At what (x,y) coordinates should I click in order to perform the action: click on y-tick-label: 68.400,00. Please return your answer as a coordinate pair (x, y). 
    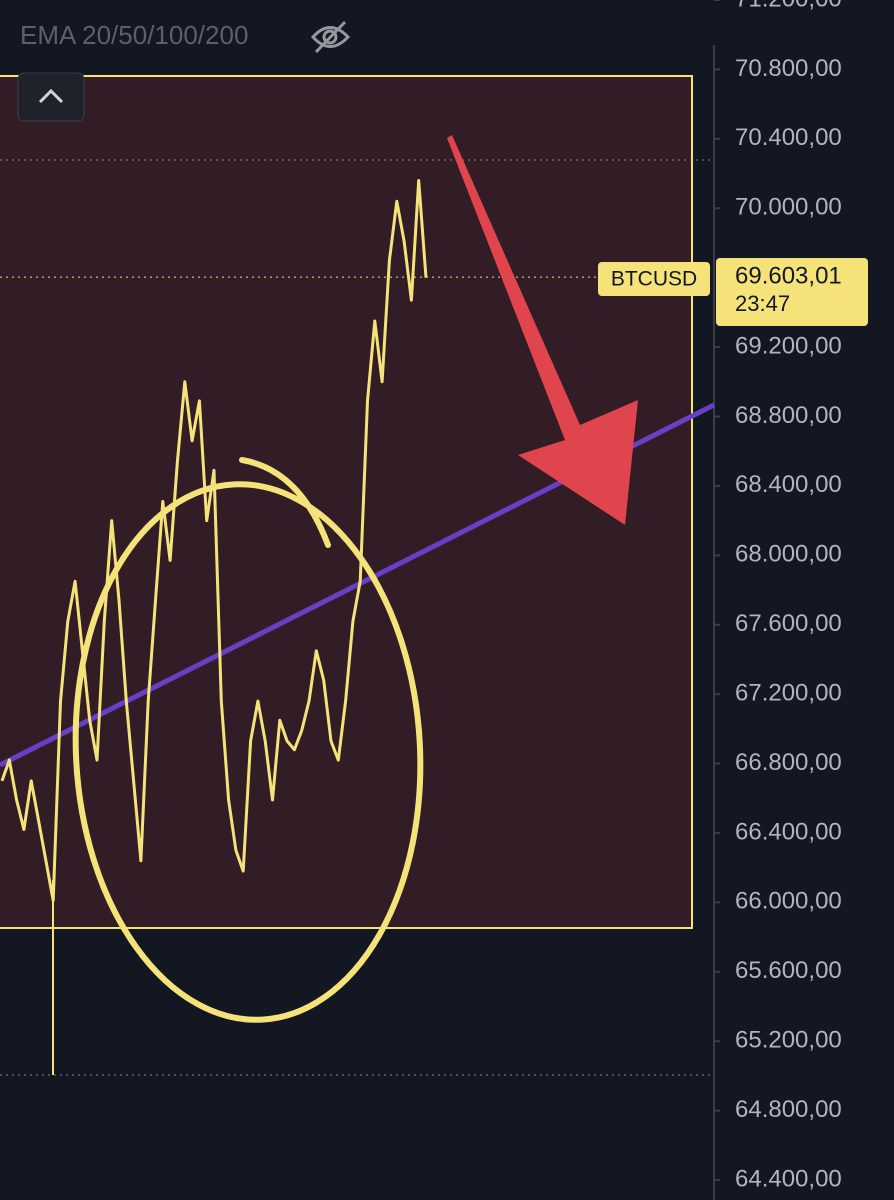
    Looking at the image, I should click on (788, 484).